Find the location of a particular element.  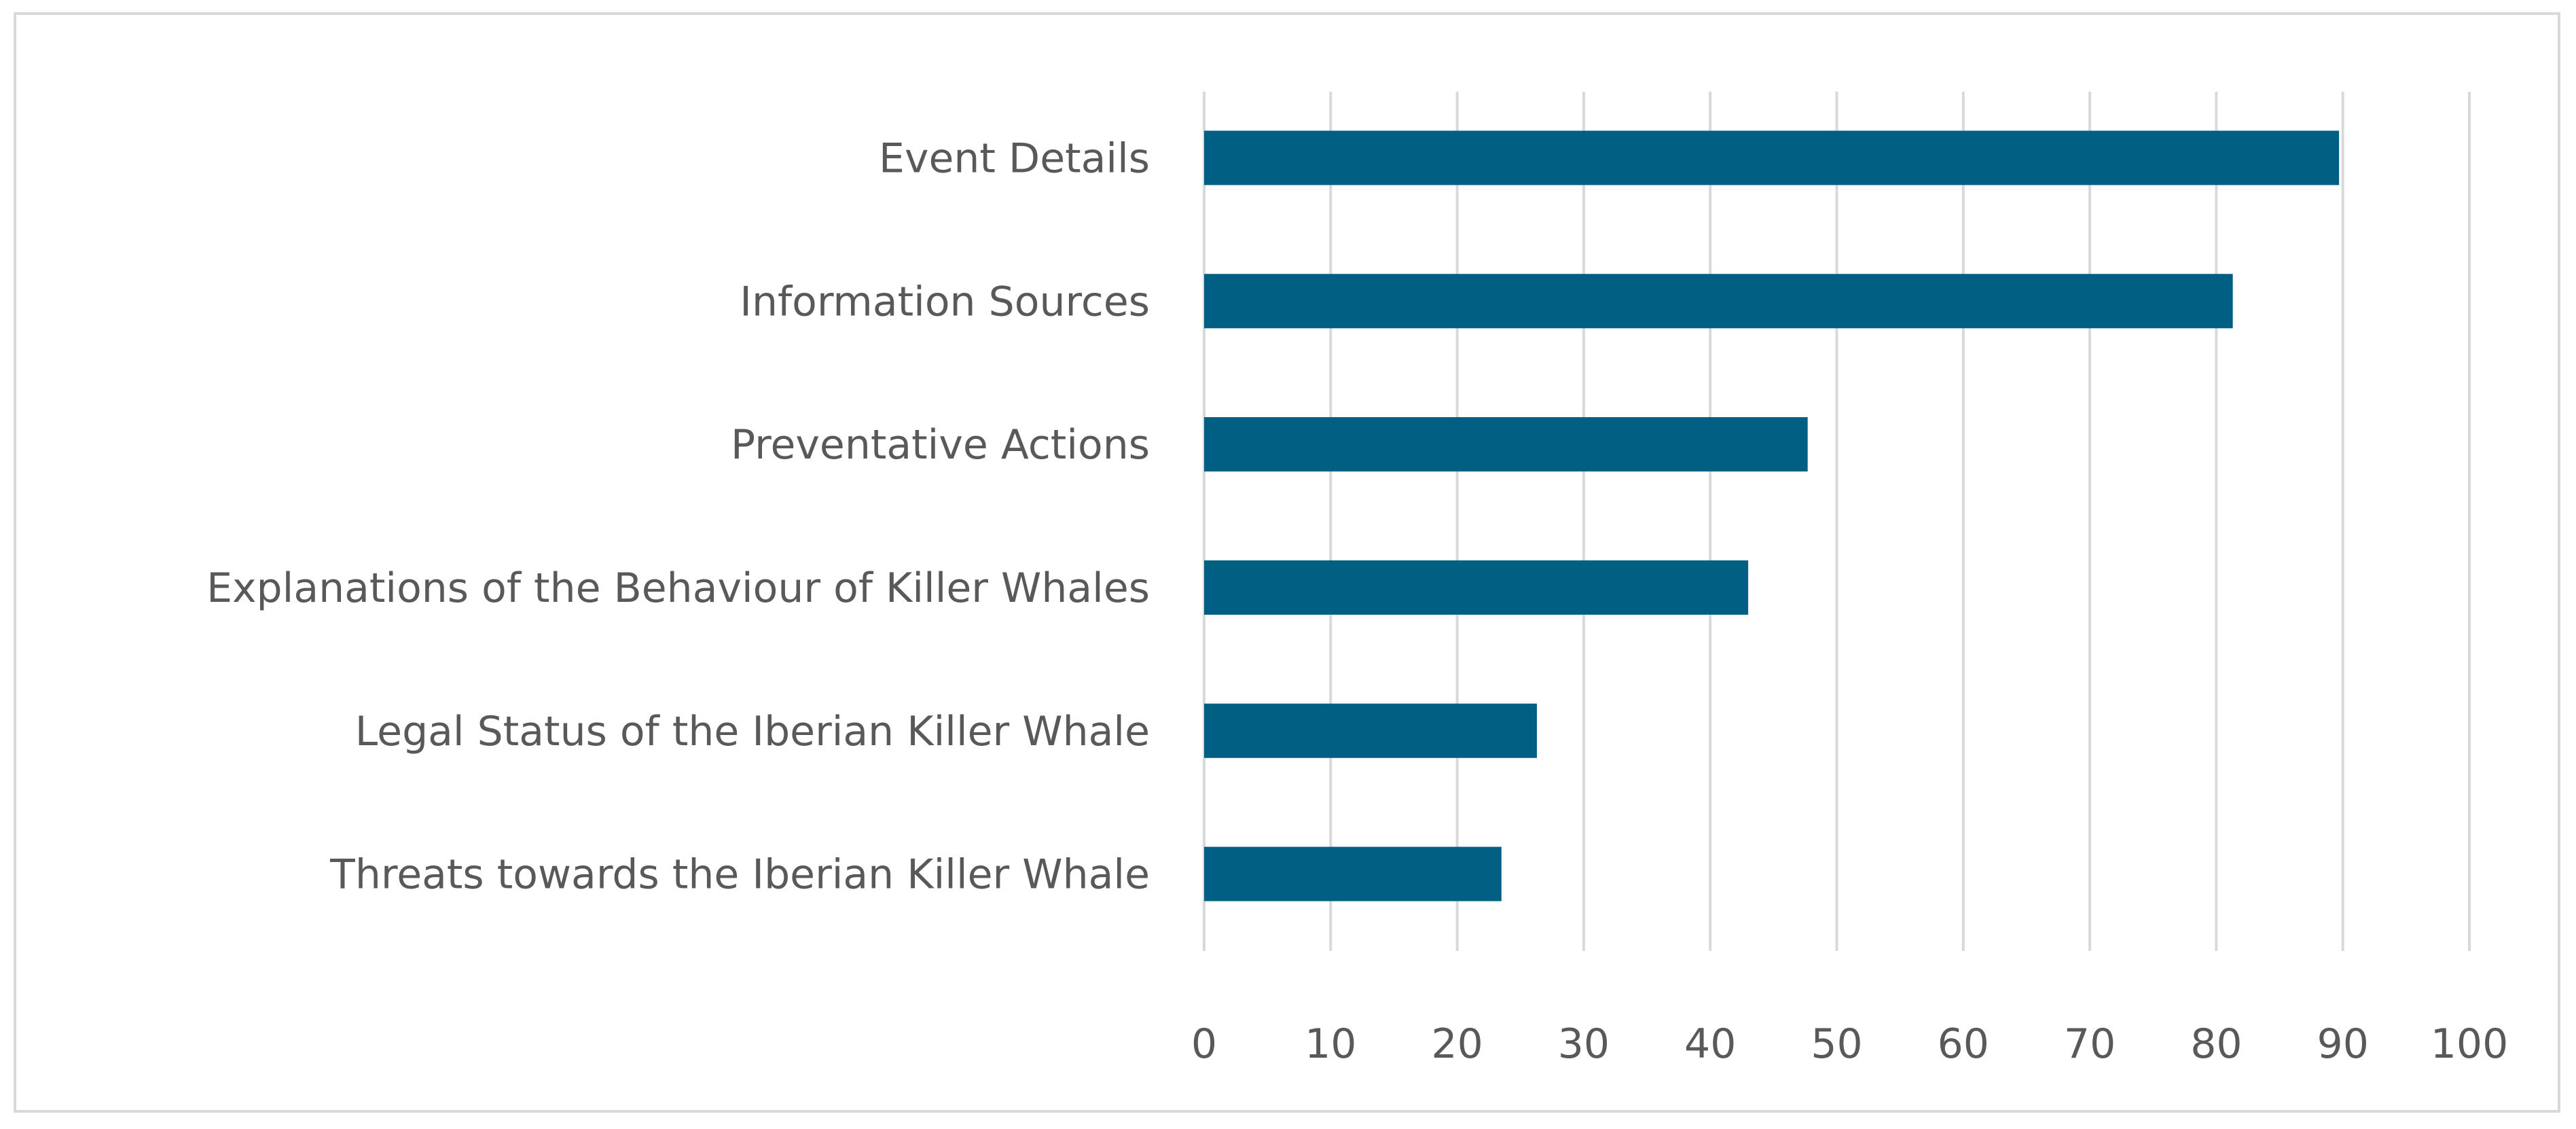

x-tick-label: 30 is located at coordinates (1584, 1044).